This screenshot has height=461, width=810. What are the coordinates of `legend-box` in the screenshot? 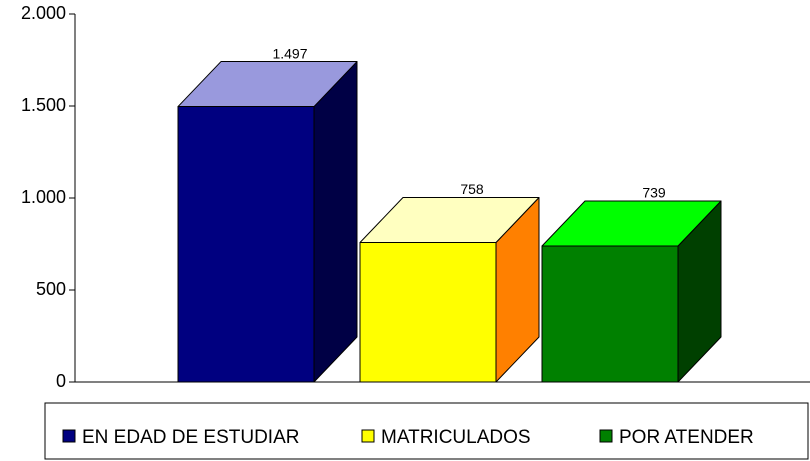 It's located at (426, 431).